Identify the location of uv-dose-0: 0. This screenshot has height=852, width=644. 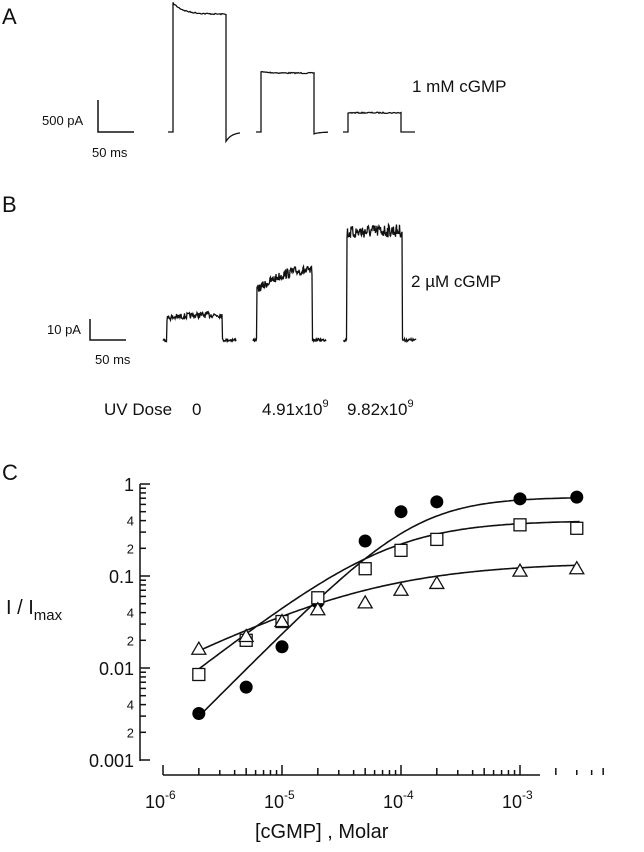
(196, 409).